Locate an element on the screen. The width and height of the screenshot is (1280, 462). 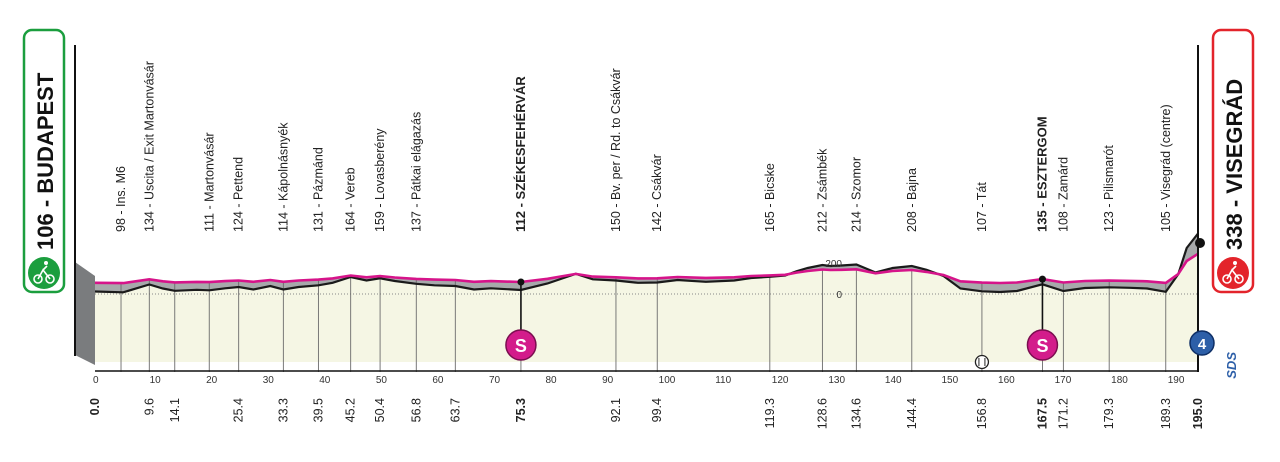
km-tick-label: 70 is located at coordinates (495, 380).